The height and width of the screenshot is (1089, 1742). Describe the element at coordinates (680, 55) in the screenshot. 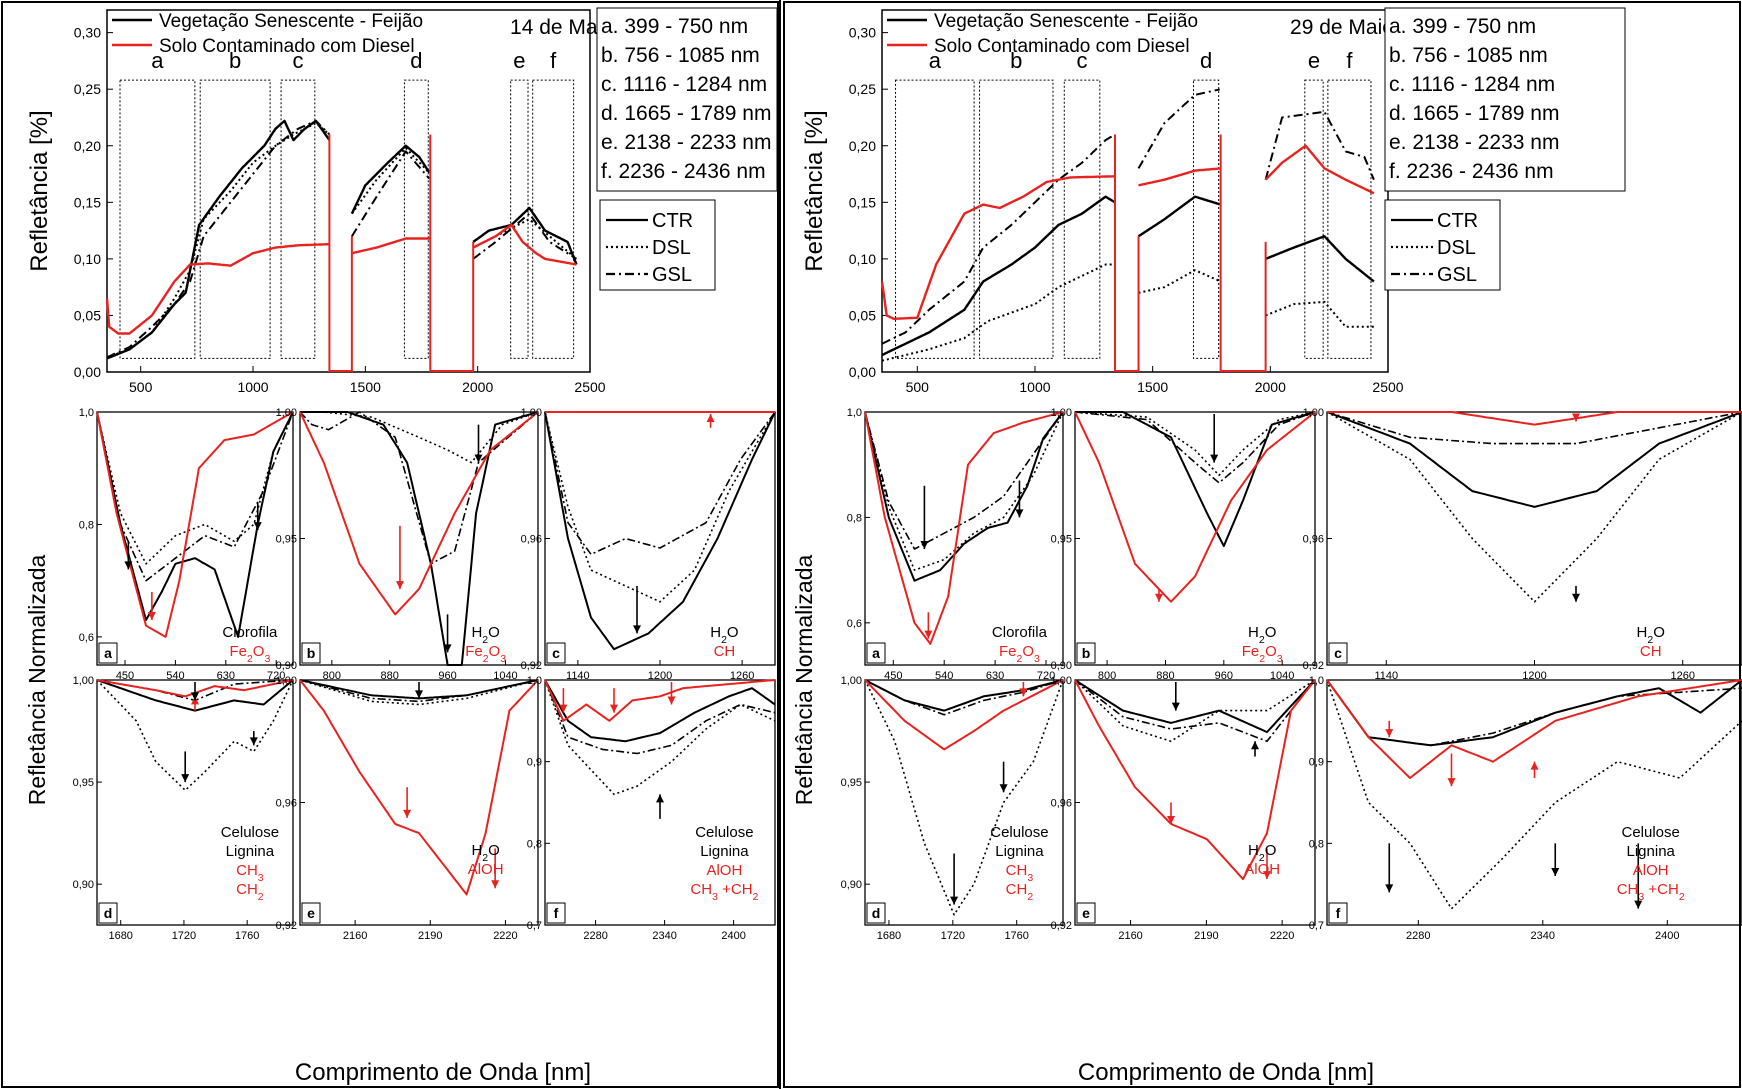

I see `band-list-item: b. 756 - 1085 nm` at that location.